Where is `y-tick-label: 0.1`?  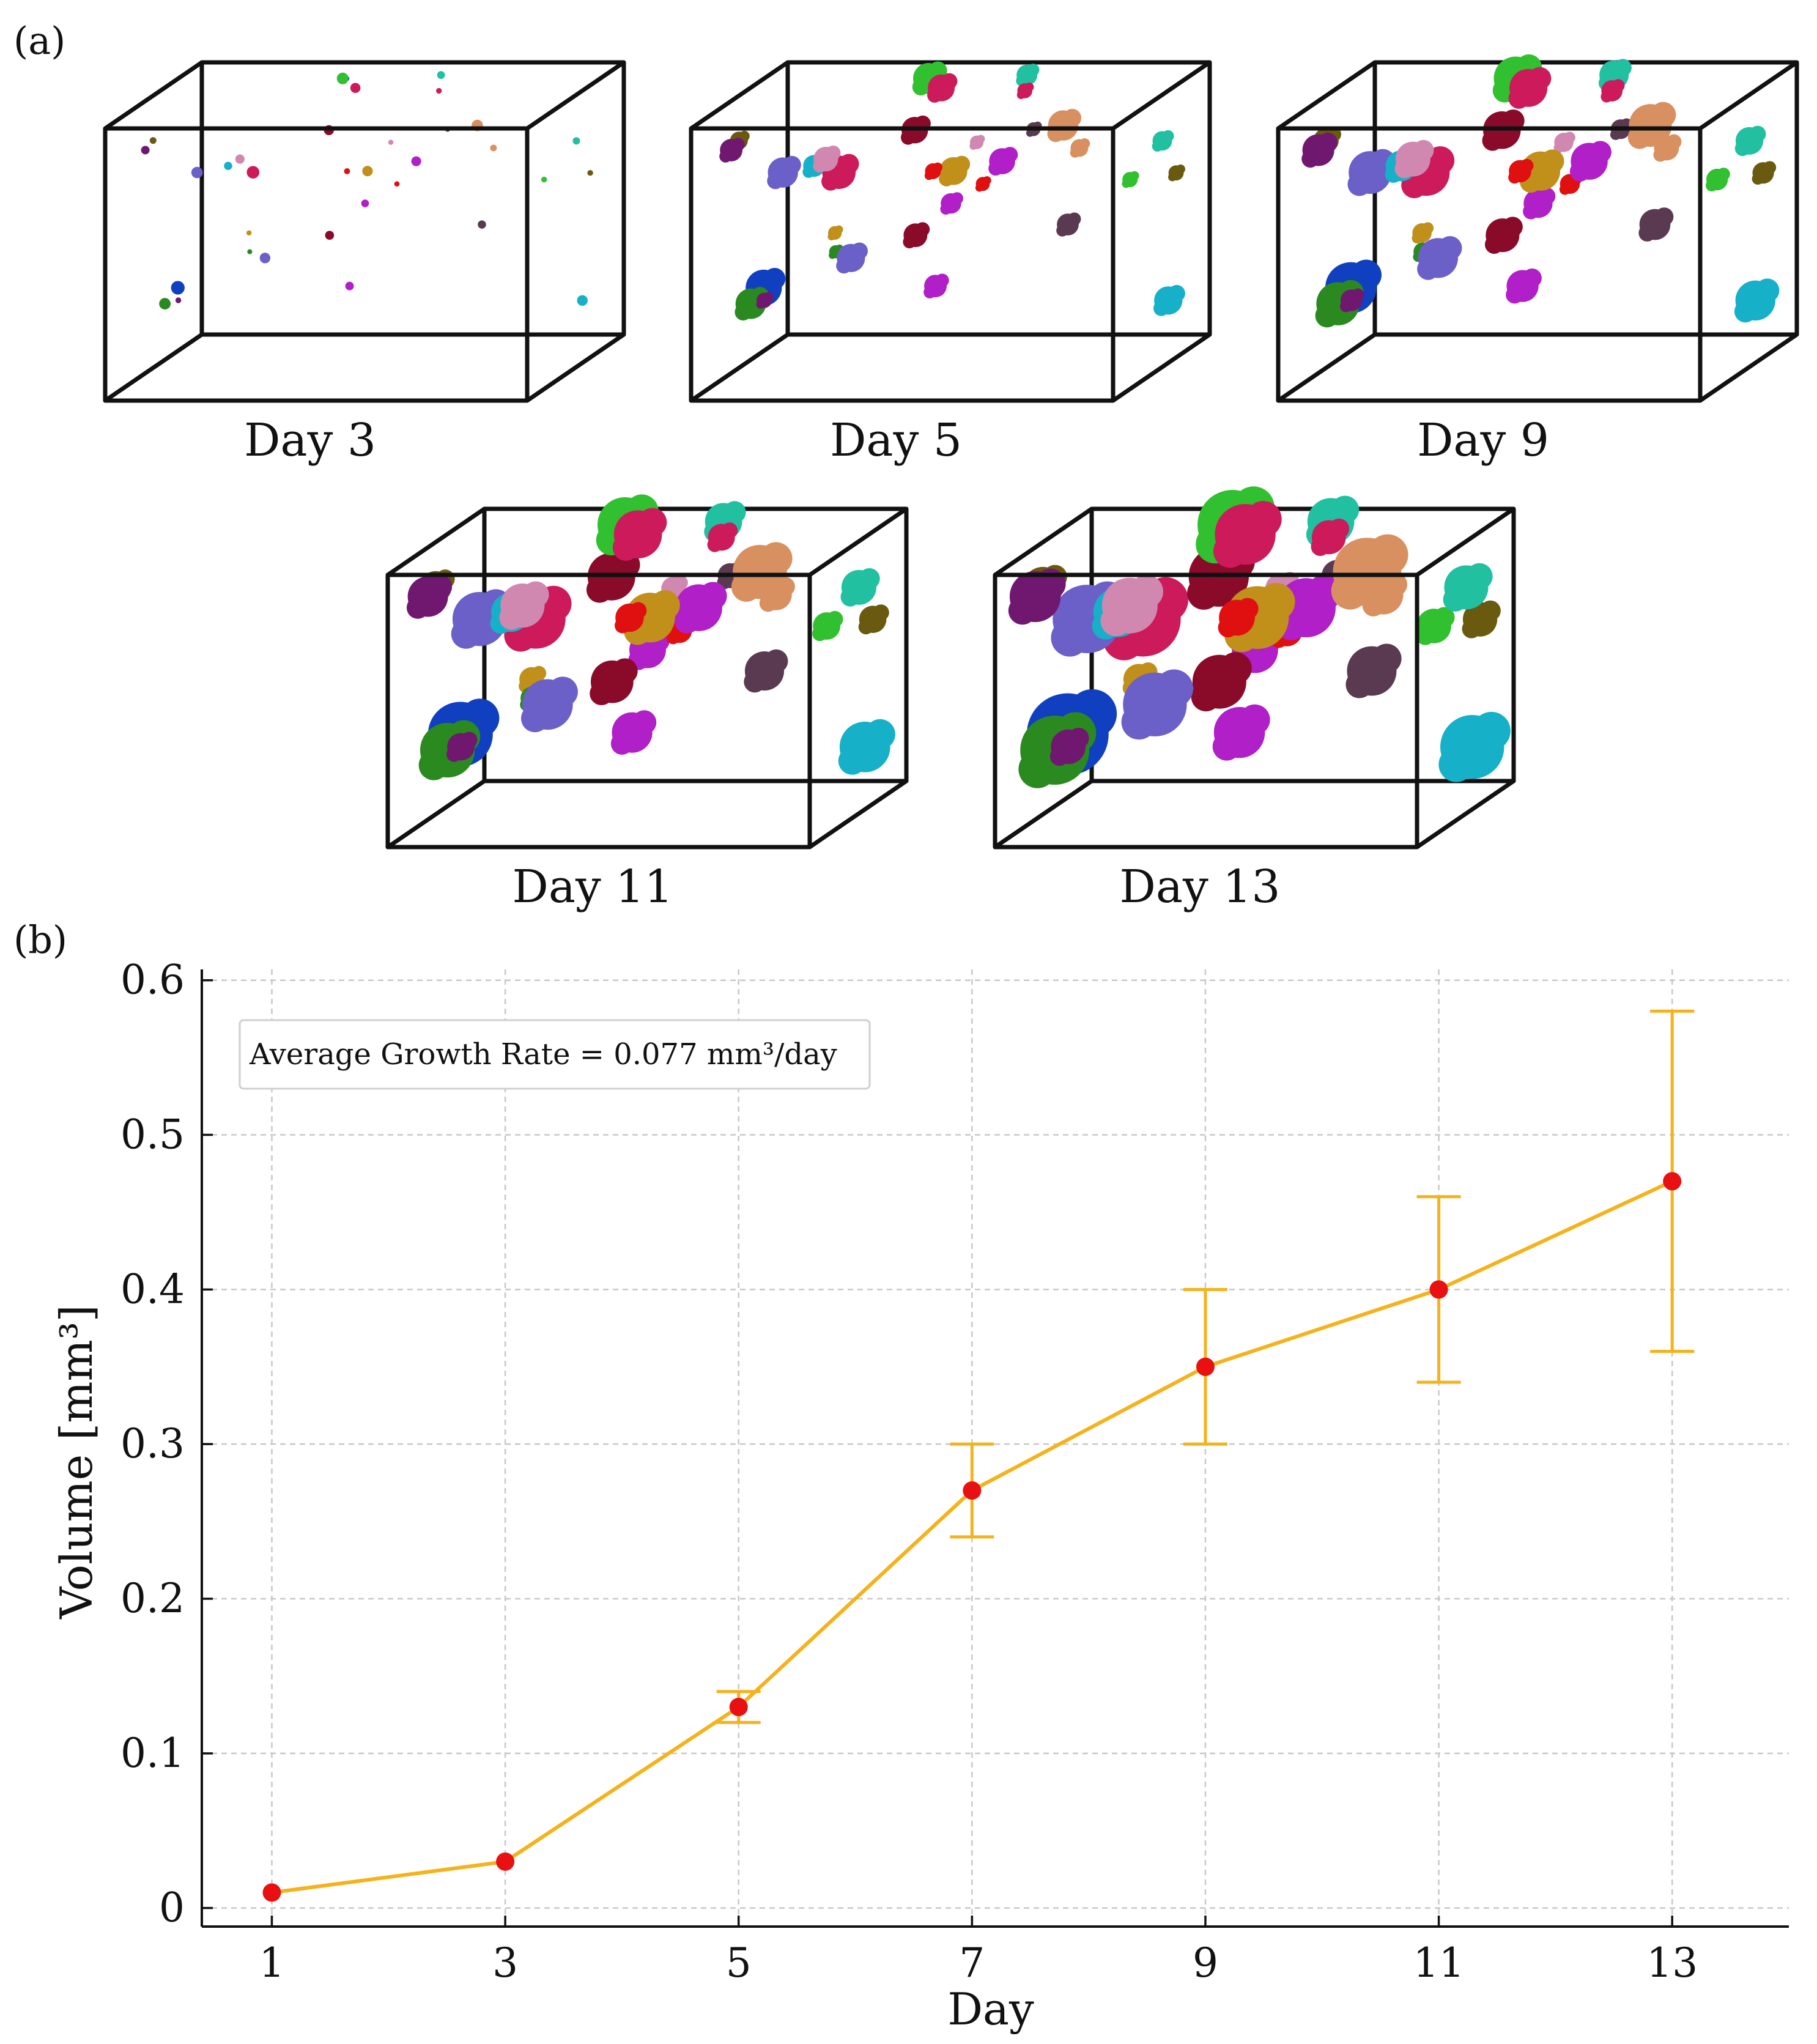 y-tick-label: 0.1 is located at coordinates (153, 1753).